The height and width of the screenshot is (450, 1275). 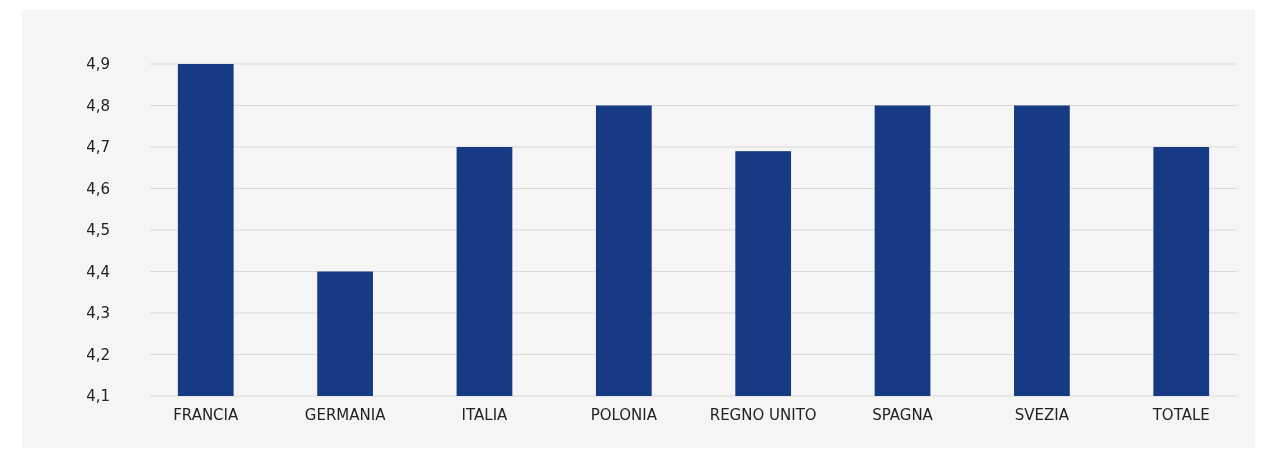 I want to click on y-tick-label: 4,8, so click(x=98, y=105).